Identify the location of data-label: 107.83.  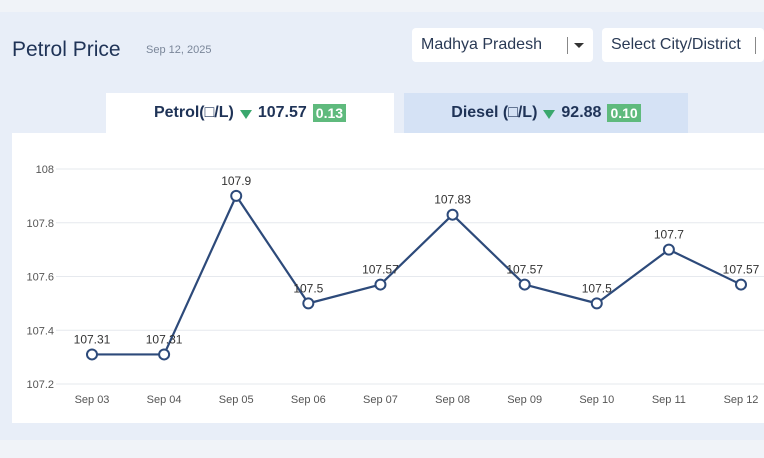
(452, 200).